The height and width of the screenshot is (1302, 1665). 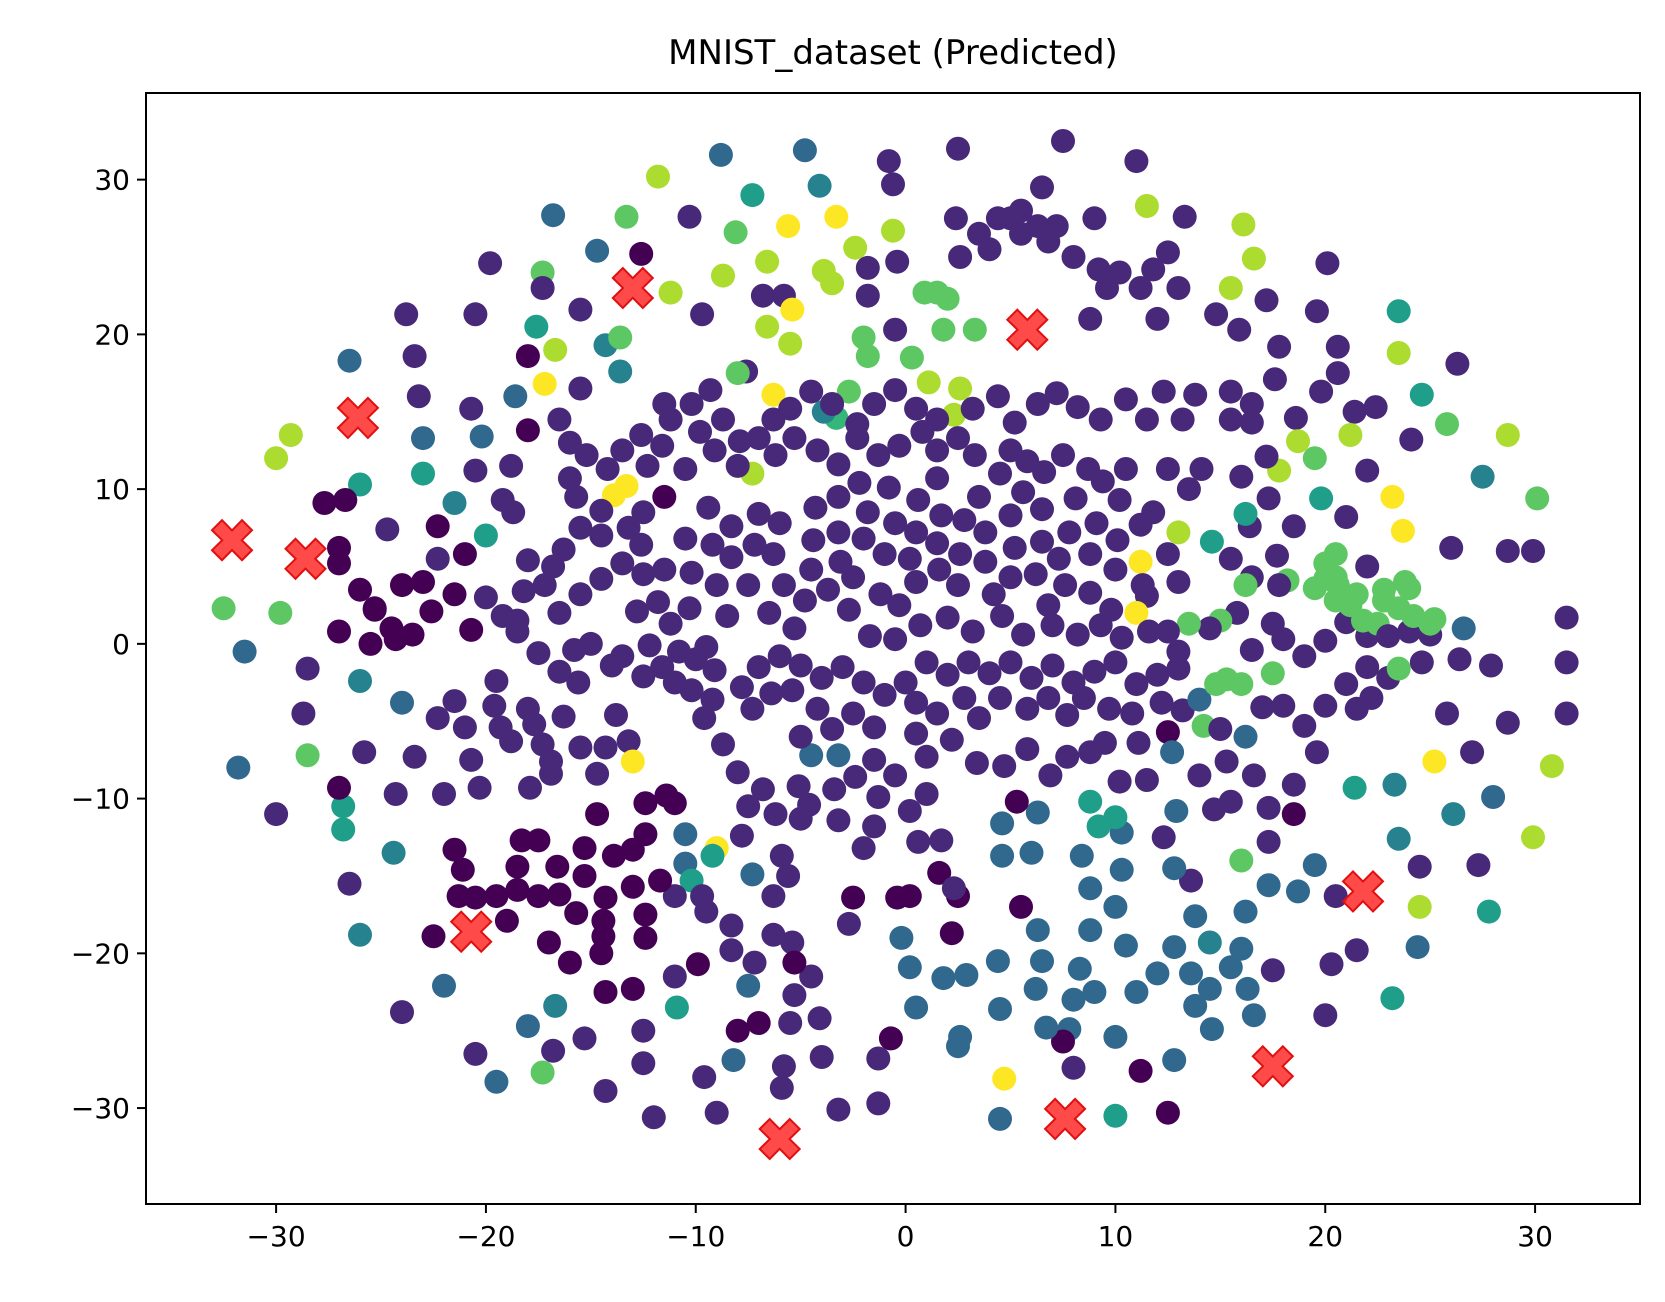 What do you see at coordinates (485, 1236) in the screenshot?
I see `x-tick-label-1: −20` at bounding box center [485, 1236].